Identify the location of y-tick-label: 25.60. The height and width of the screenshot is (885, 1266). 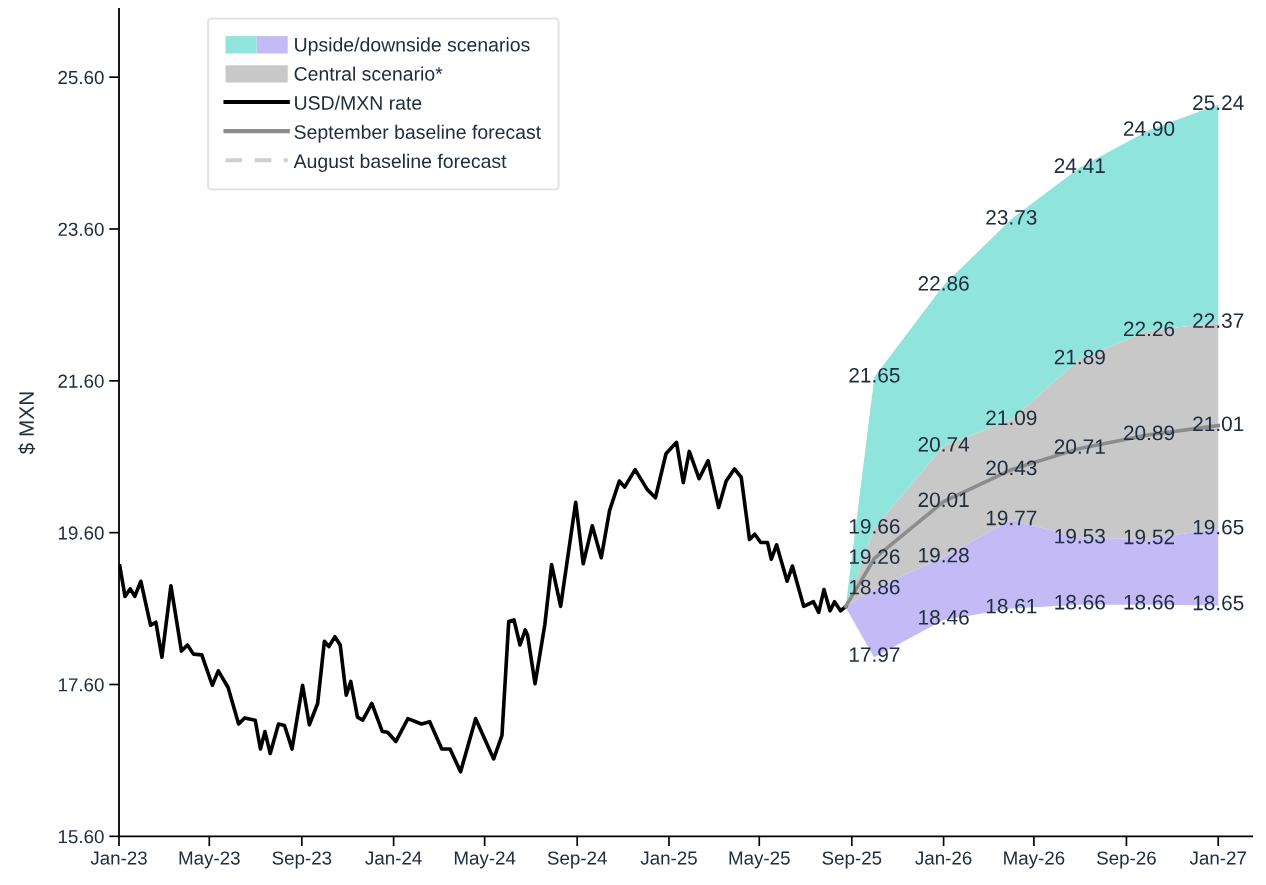
(81, 77).